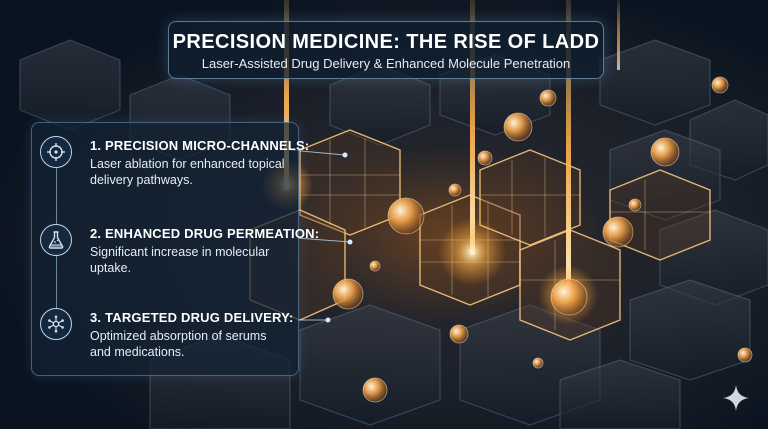  I want to click on molecule-network-icon, so click(56, 324).